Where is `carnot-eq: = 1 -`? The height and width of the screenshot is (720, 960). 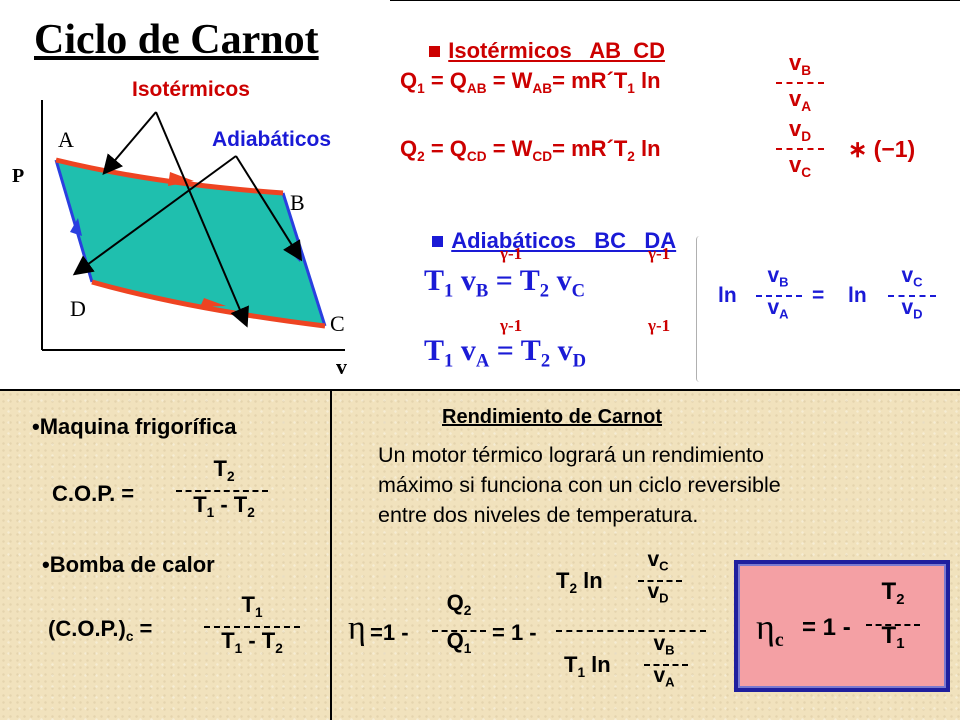
carnot-eq: = 1 - is located at coordinates (826, 627).